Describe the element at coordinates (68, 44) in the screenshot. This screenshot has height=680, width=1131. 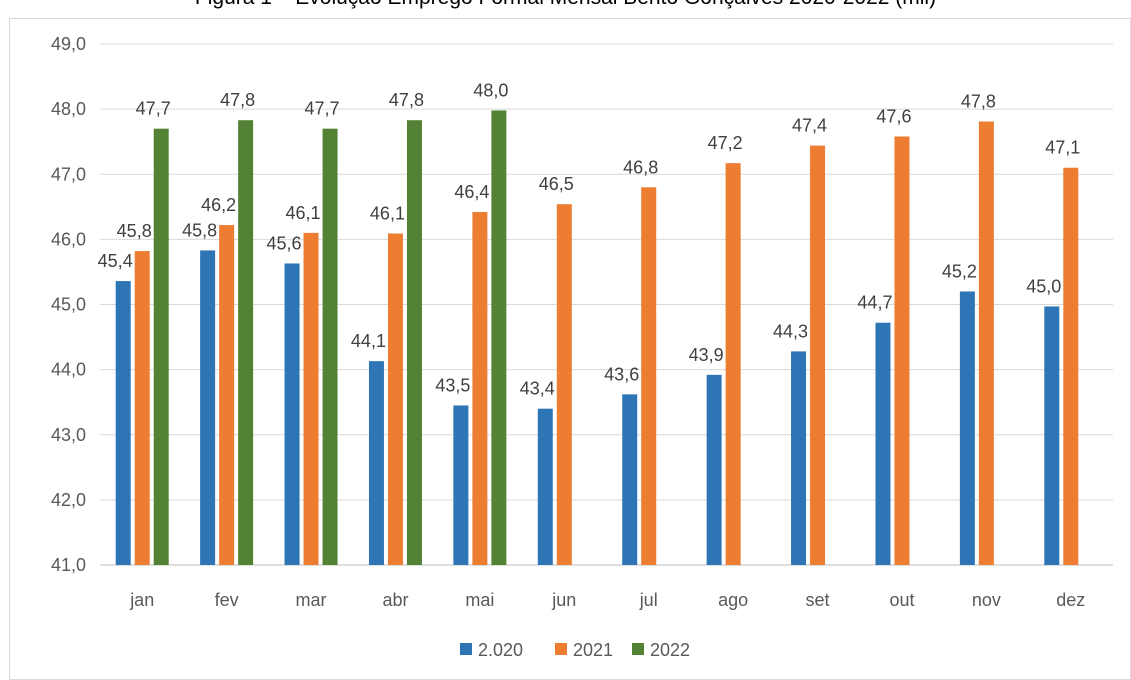
I see `y-tick-label: 49,0` at that location.